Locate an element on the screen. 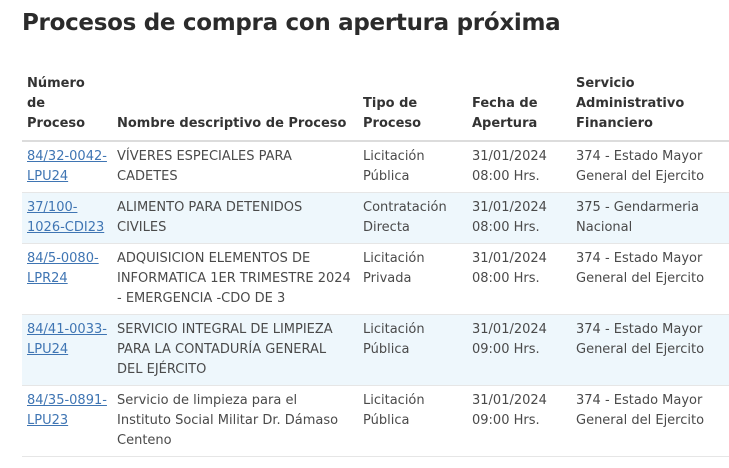 The image size is (729, 468). process-number-link: 37/100-1026-CDI23 is located at coordinates (66, 217).